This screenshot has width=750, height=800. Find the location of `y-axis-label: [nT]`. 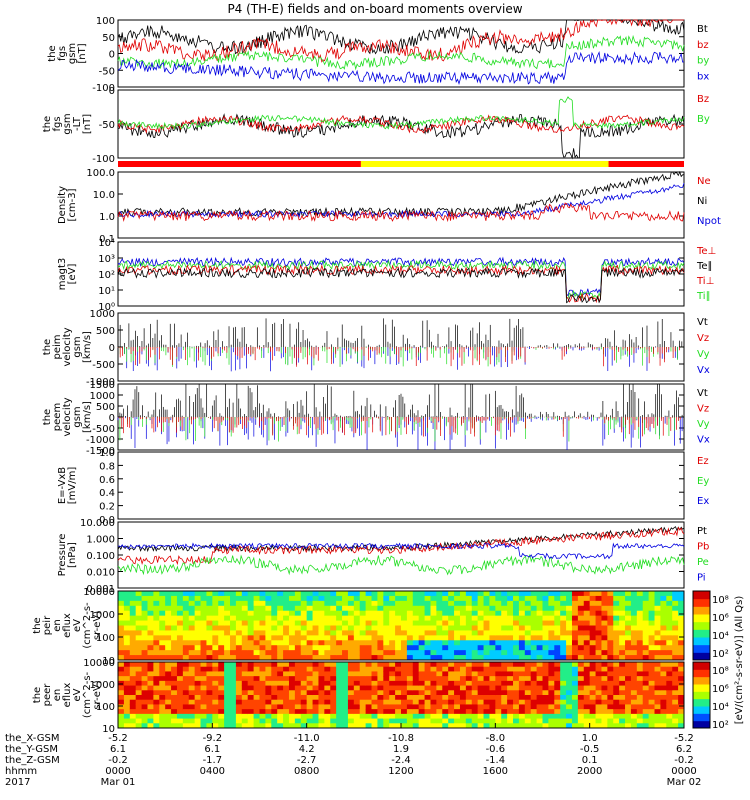

y-axis-label: [nT] is located at coordinates (82, 53).